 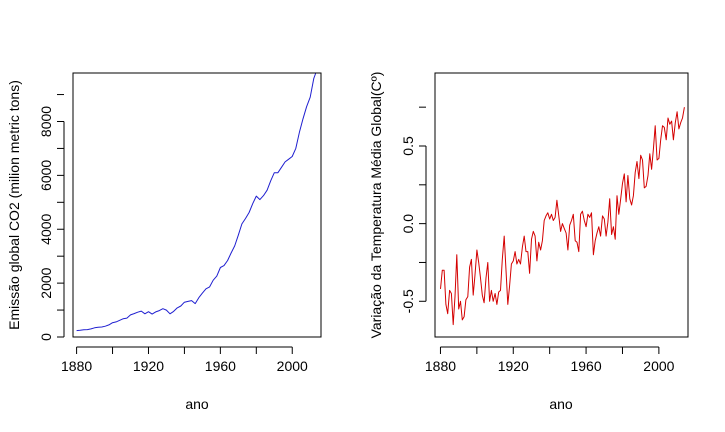 What do you see at coordinates (292, 366) in the screenshot?
I see `co2-x-tick-label: 2000` at bounding box center [292, 366].